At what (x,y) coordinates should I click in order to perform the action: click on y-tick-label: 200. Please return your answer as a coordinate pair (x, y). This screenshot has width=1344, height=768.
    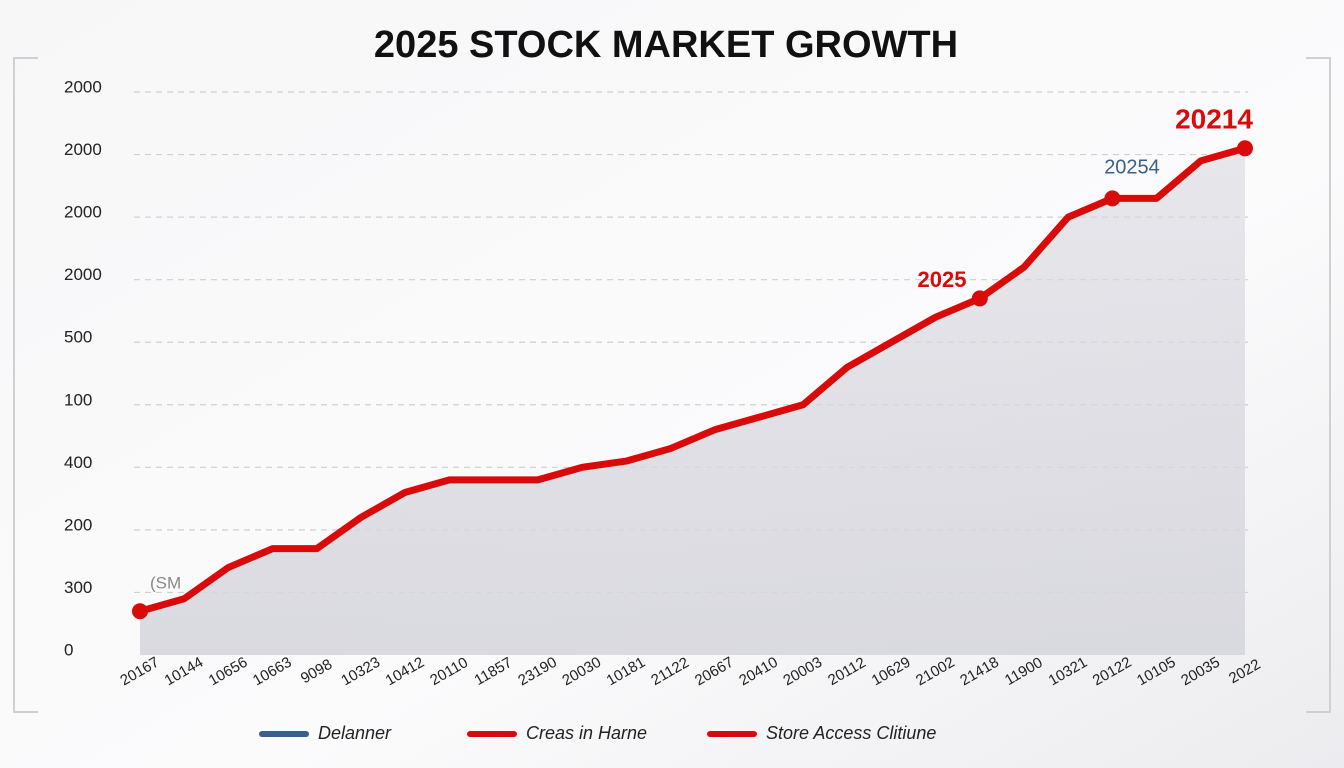
    Looking at the image, I should click on (78, 524).